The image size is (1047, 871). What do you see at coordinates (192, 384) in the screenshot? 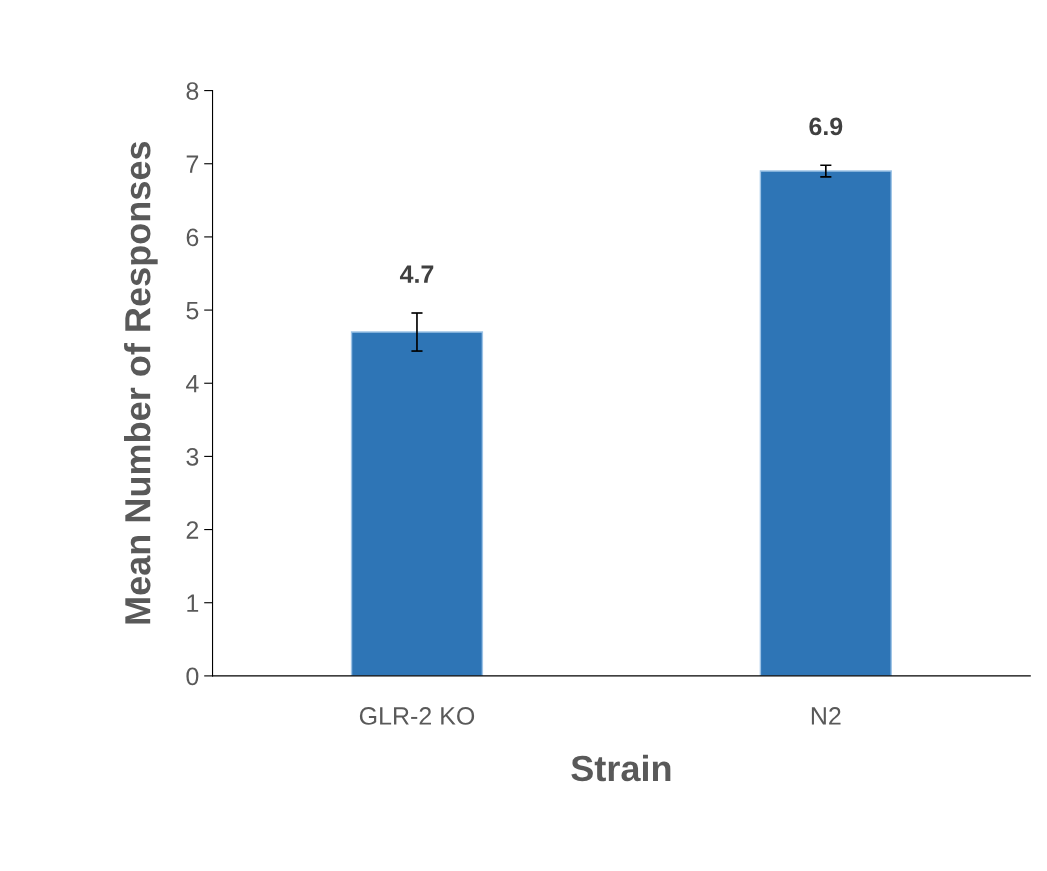
I see `y-tick-label: 4` at bounding box center [192, 384].